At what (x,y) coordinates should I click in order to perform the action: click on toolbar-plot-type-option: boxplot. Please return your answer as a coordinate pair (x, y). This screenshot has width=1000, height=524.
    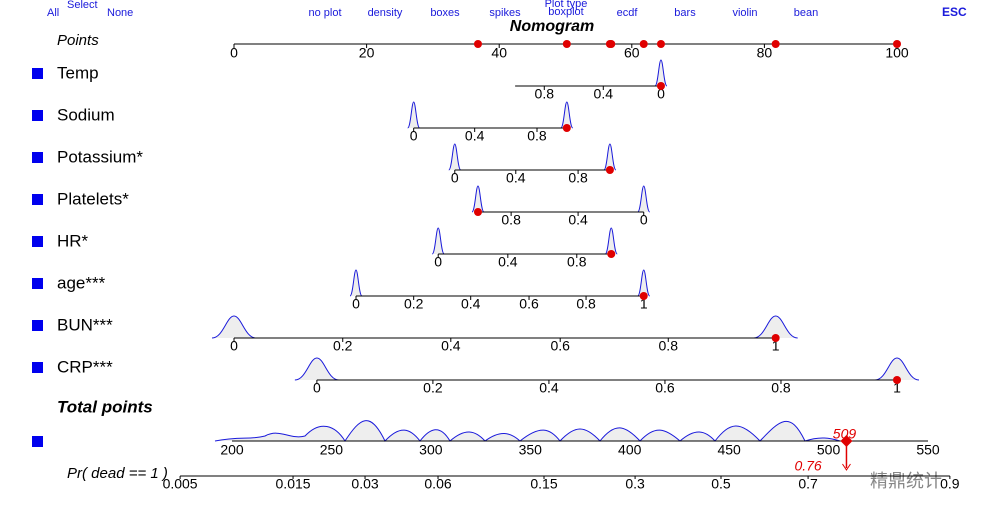
    Looking at the image, I should click on (565, 12).